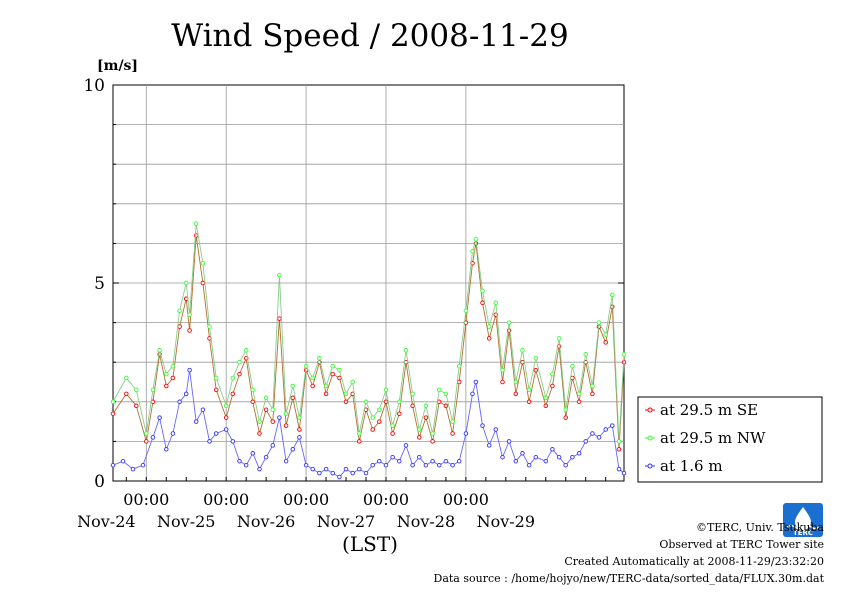 This screenshot has width=842, height=595. What do you see at coordinates (803, 520) in the screenshot?
I see `terc-logo-icon: TERC` at bounding box center [803, 520].